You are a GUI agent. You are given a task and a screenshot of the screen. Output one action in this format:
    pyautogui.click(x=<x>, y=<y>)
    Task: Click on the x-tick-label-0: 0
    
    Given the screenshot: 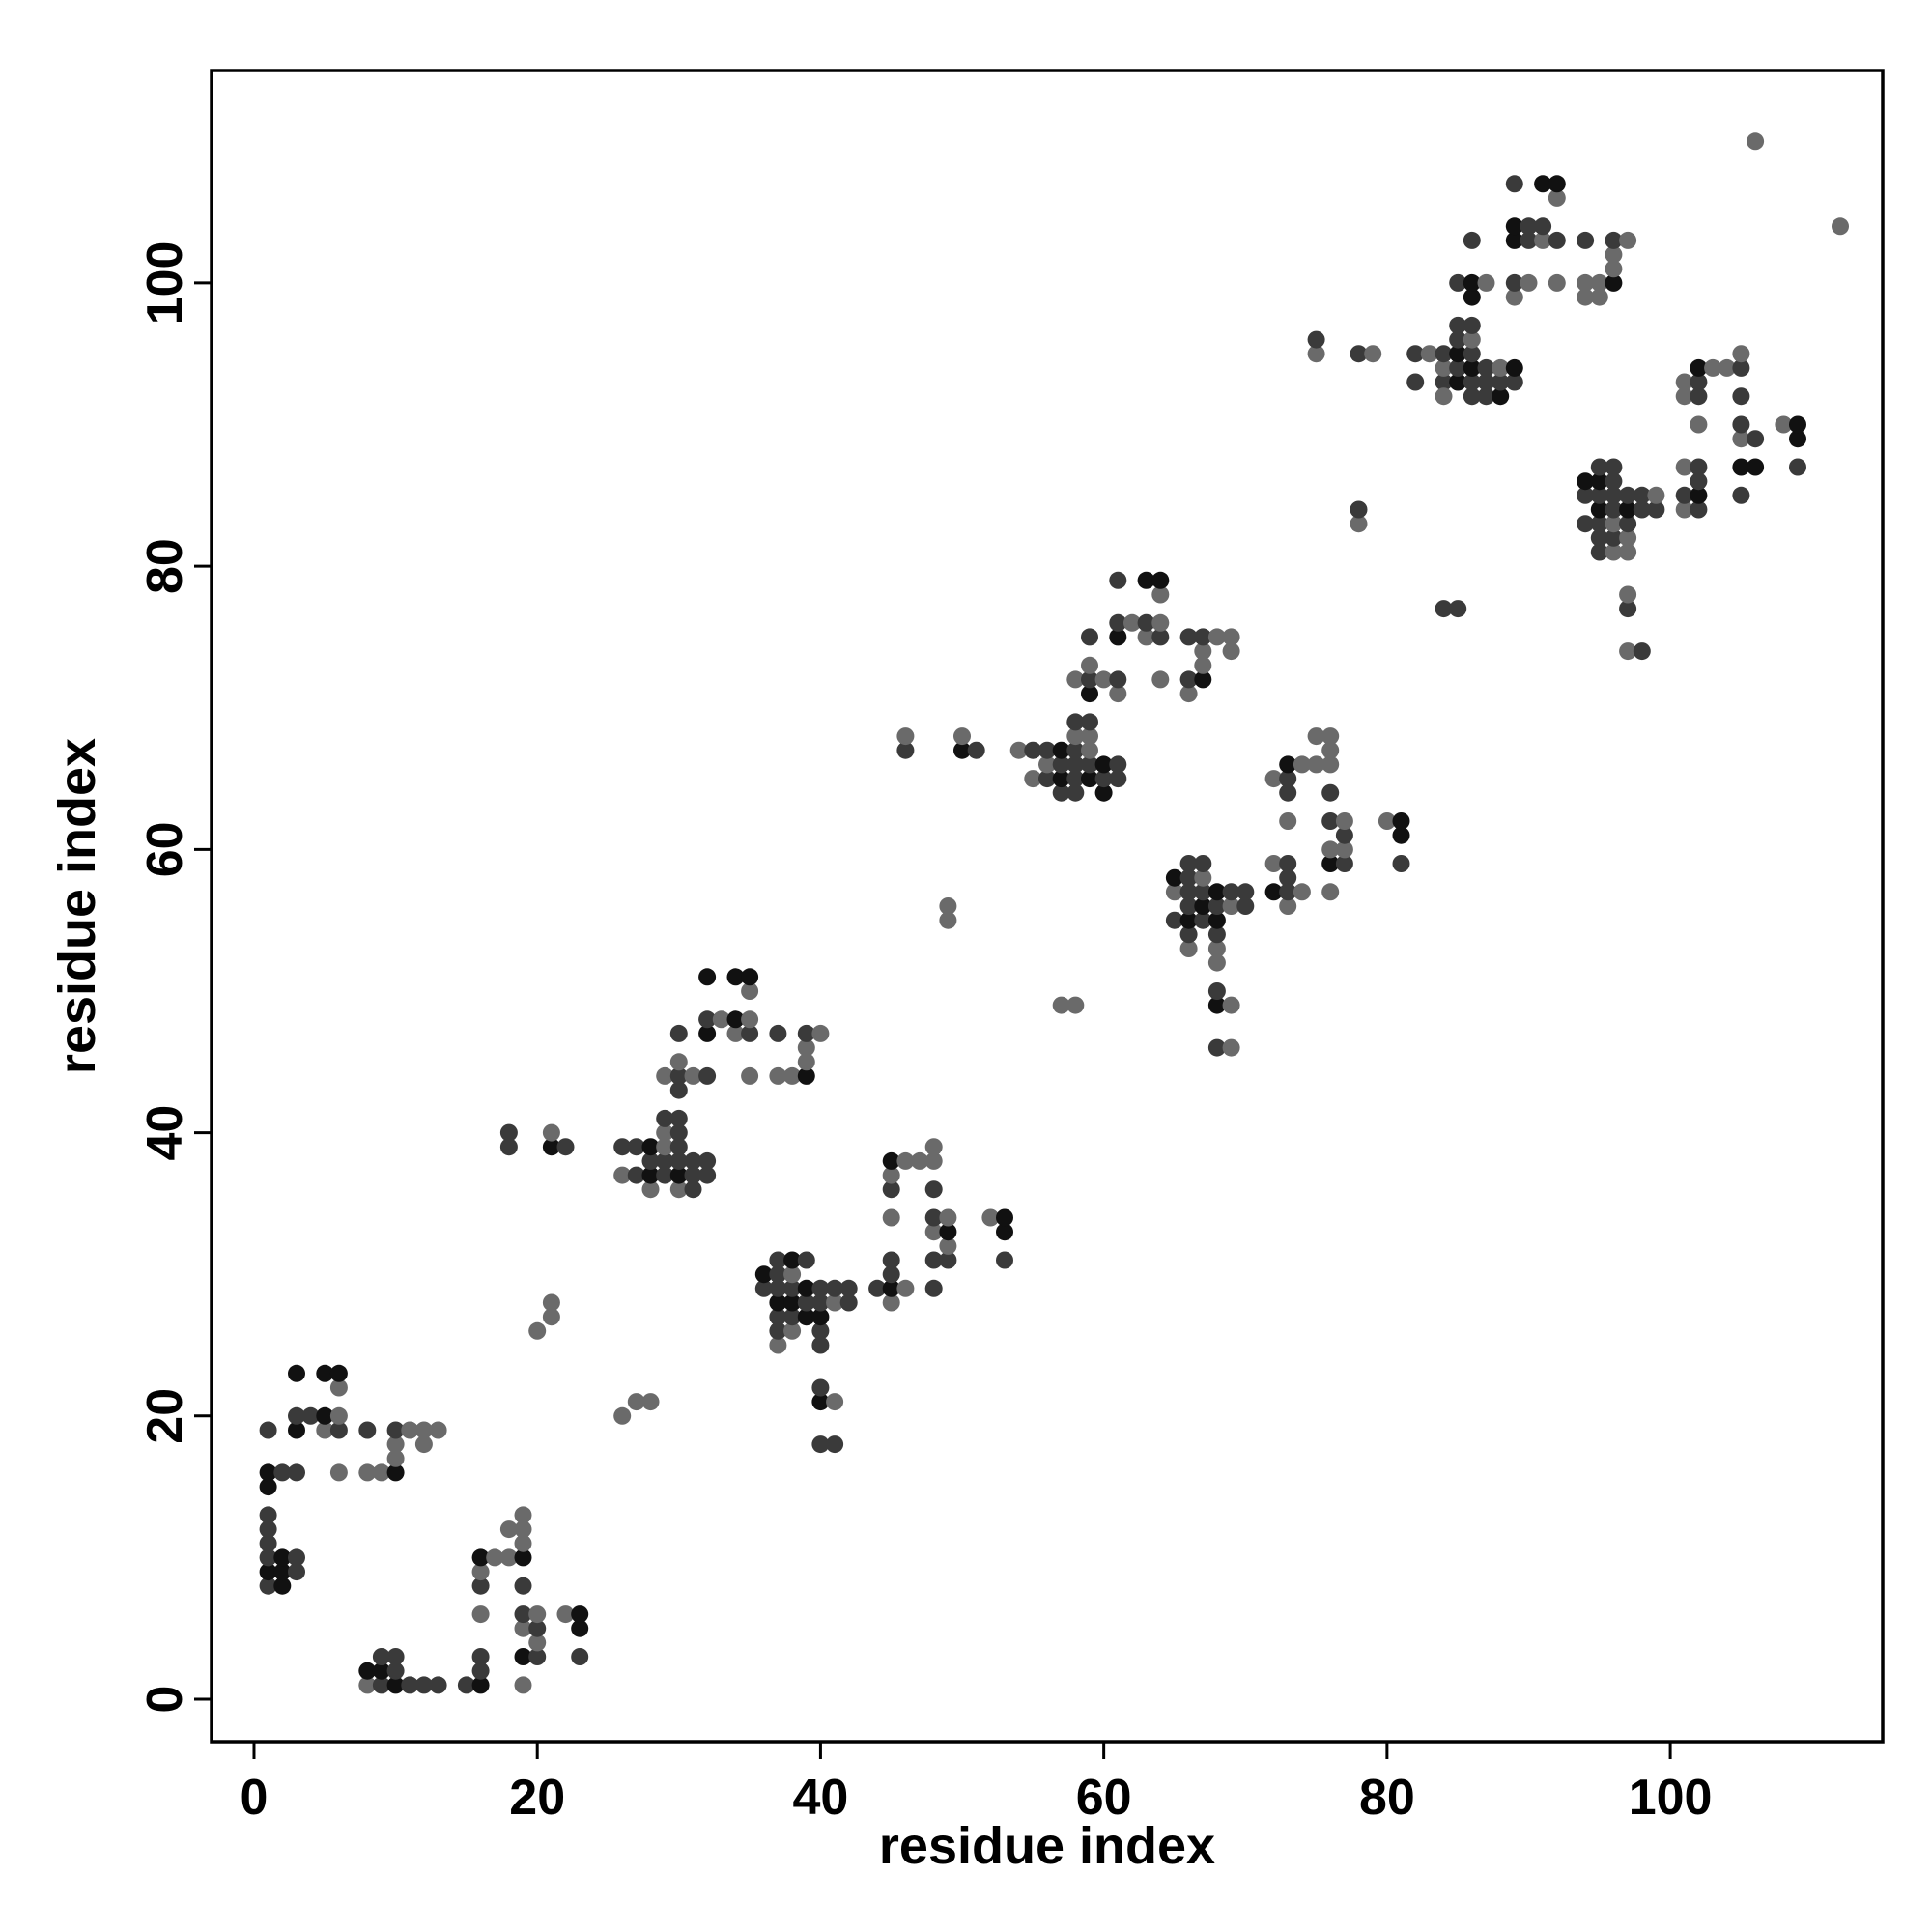 What is the action you would take?
    pyautogui.click(x=255, y=1798)
    